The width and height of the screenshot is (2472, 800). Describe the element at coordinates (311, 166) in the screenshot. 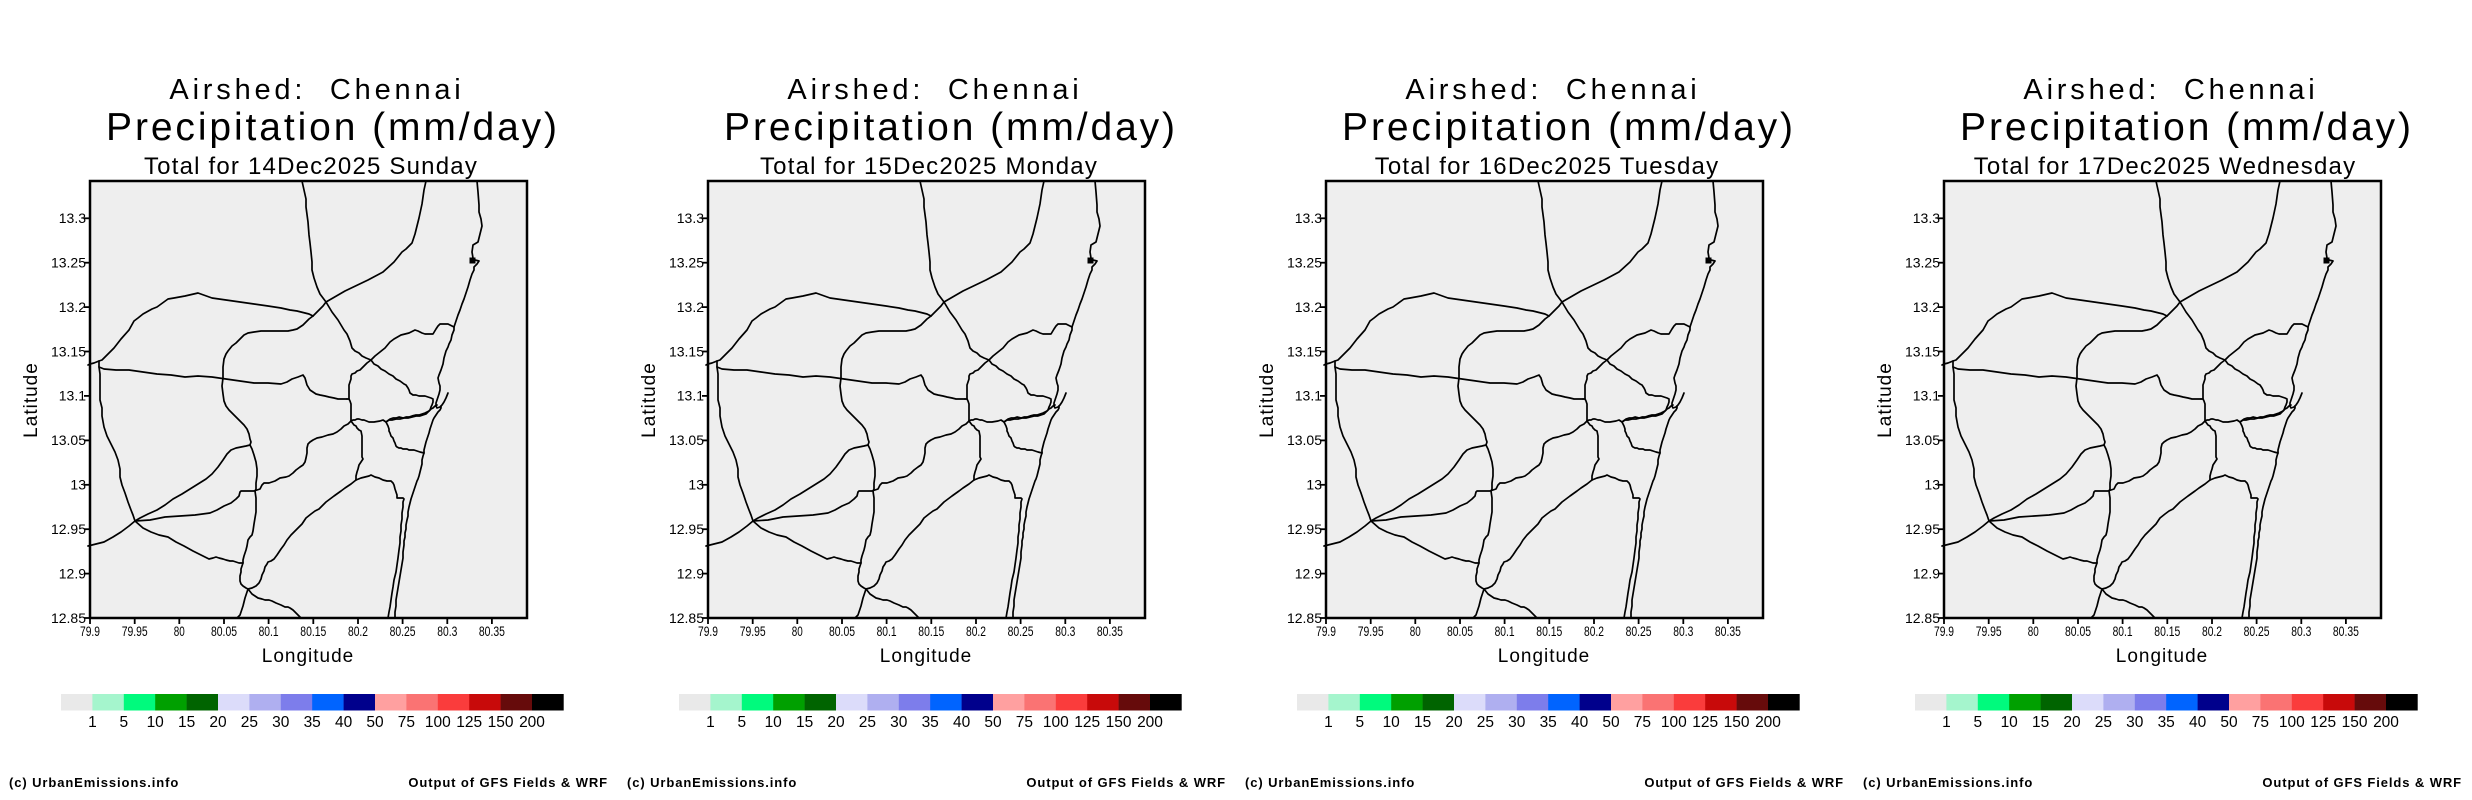

I see `svg-text: Total for 14Dec2025 Sunday` at that location.